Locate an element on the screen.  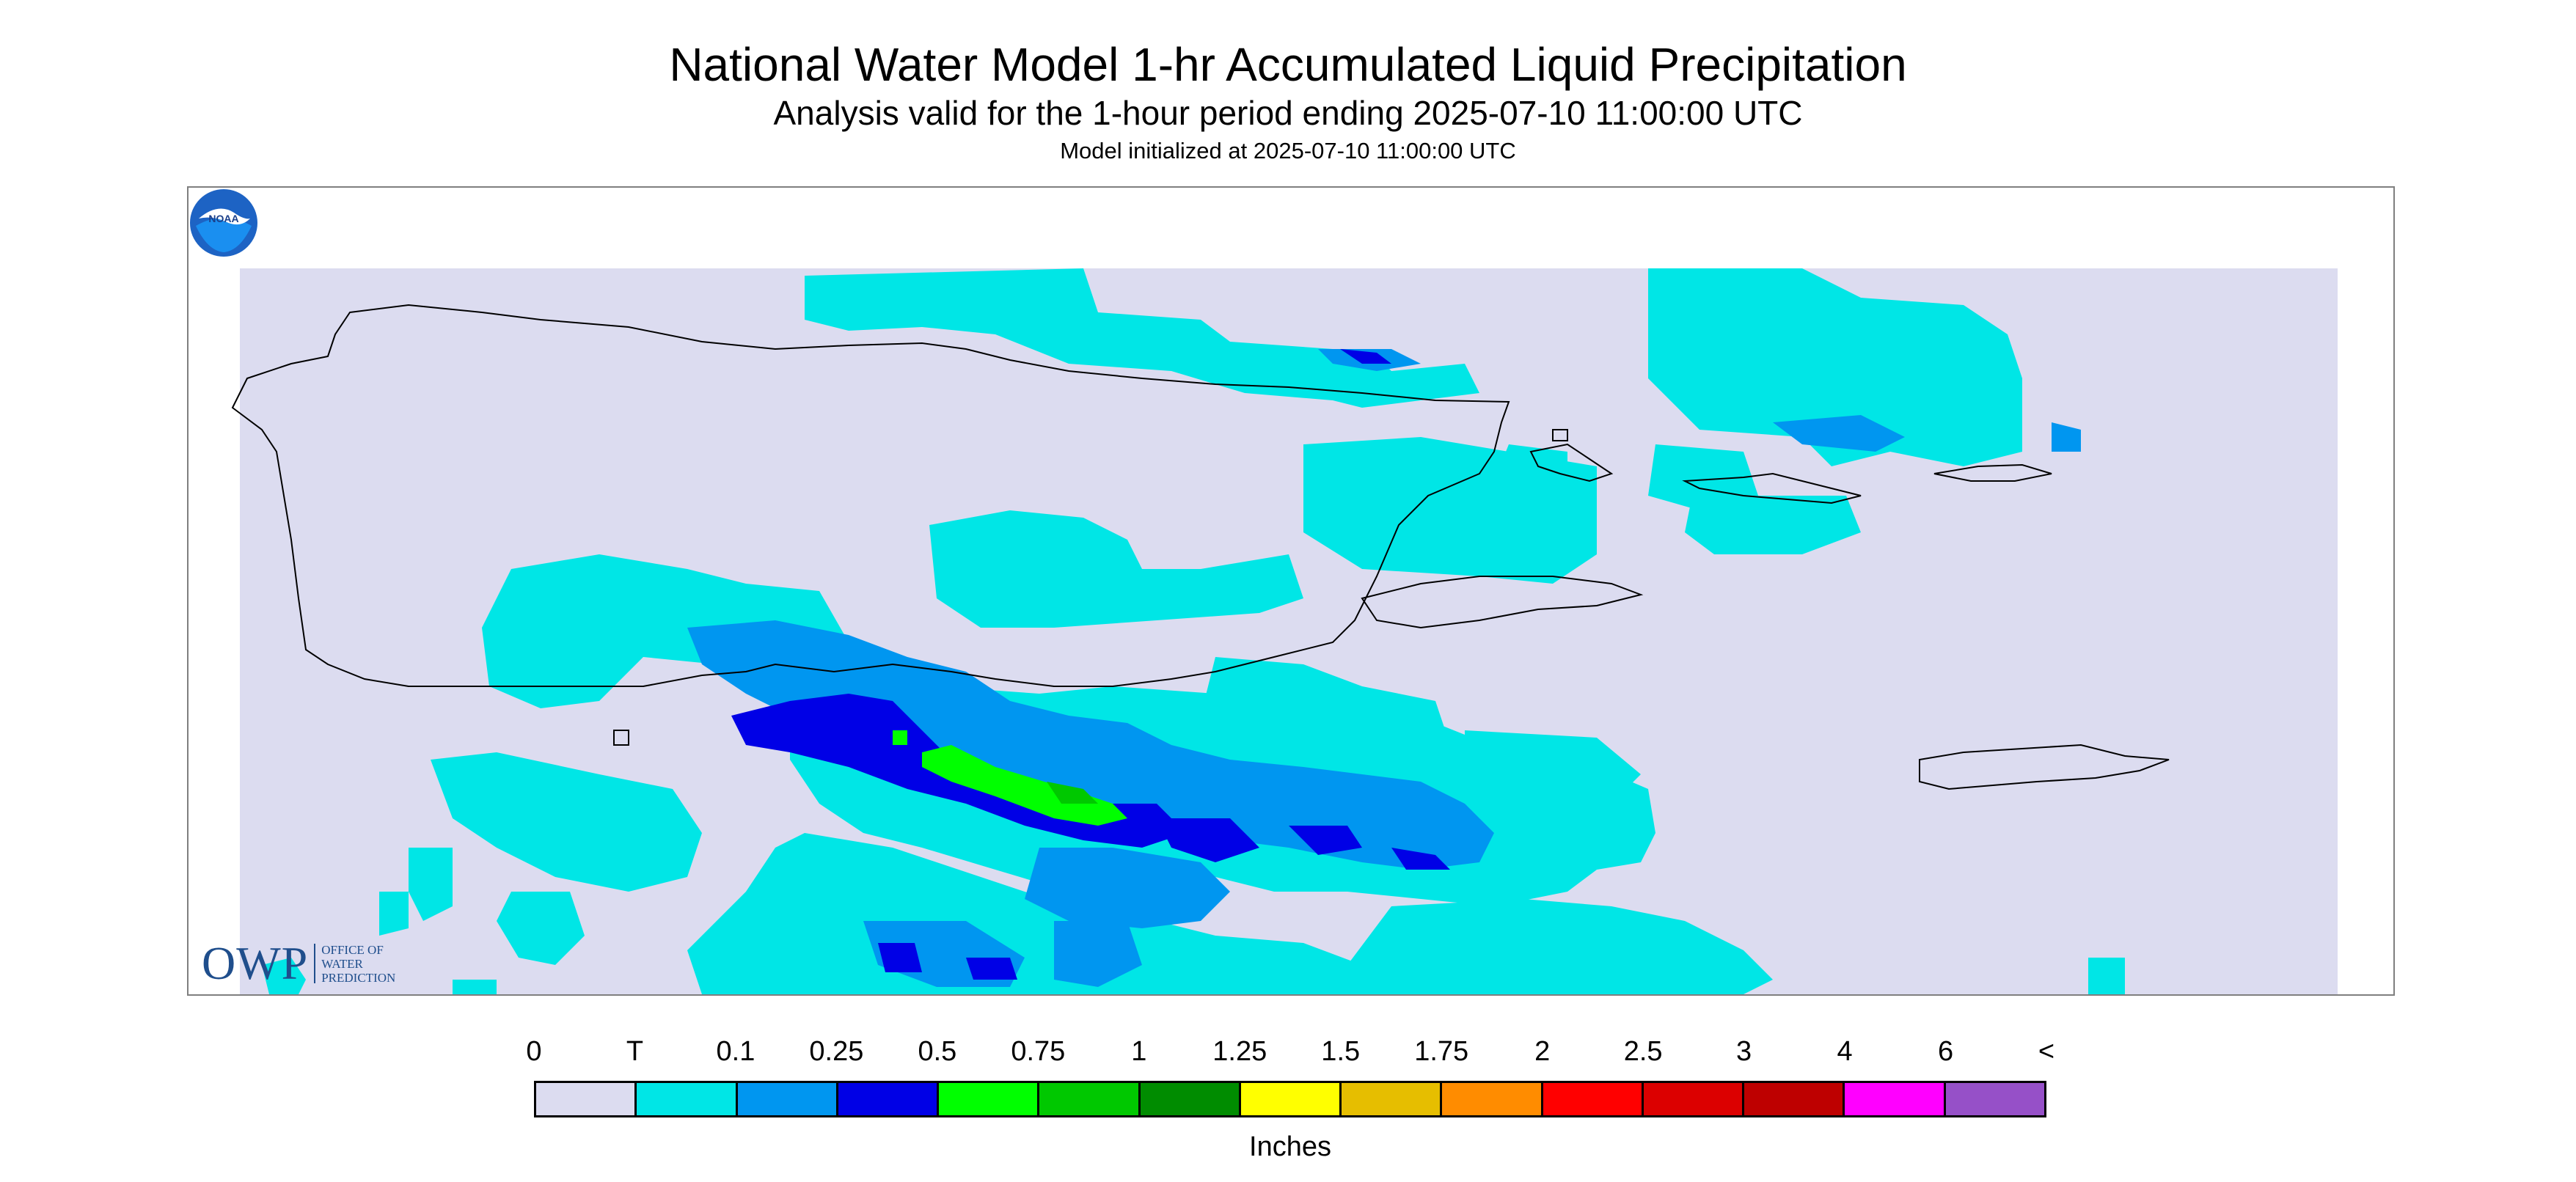
legend-label: 1.75 is located at coordinates (1441, 1051).